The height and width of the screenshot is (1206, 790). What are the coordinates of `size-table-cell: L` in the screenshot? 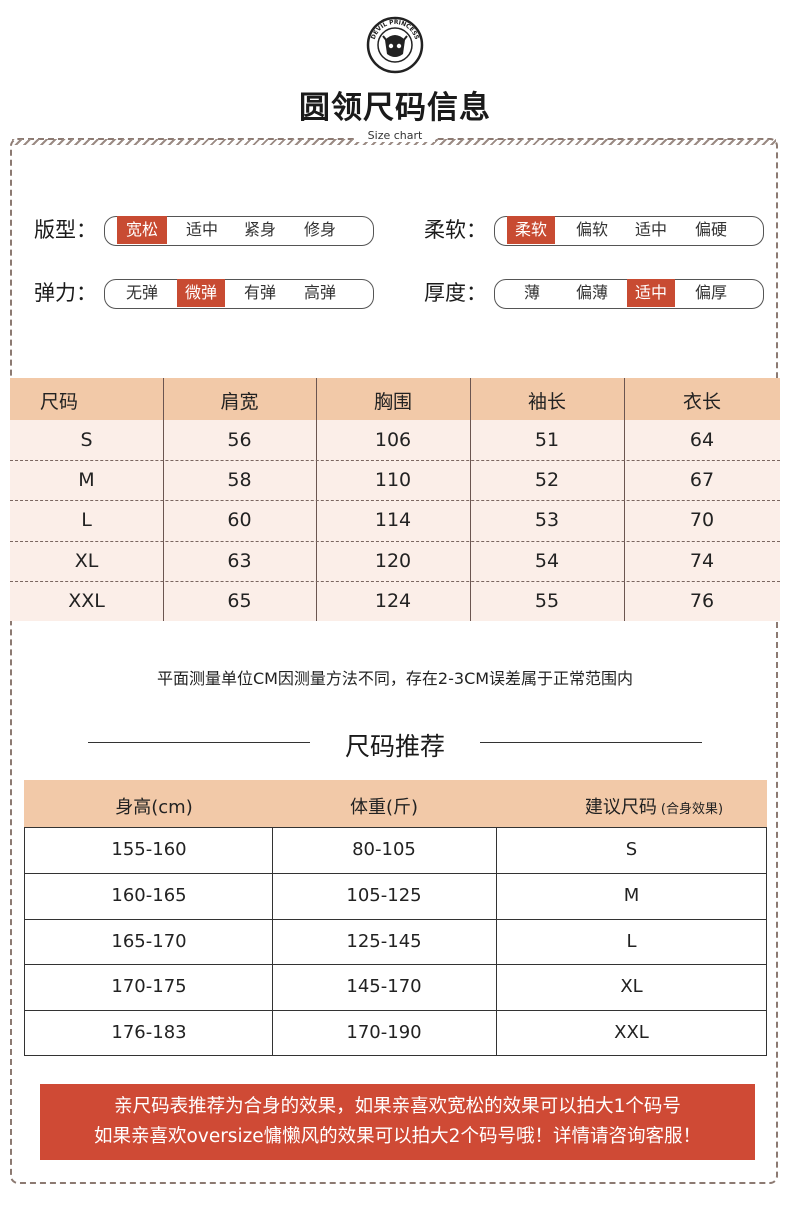 It's located at (86, 520).